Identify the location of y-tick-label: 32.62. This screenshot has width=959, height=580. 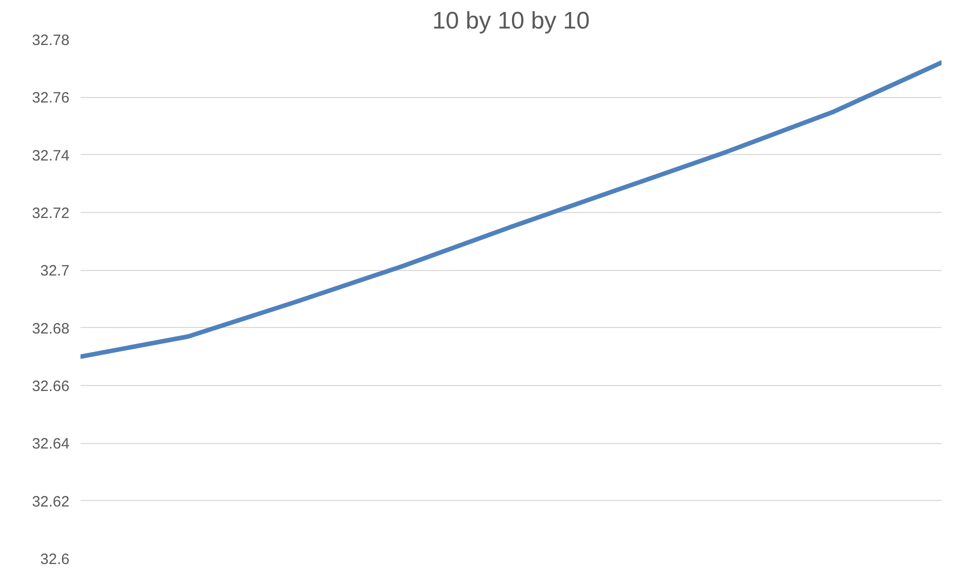
(51, 501).